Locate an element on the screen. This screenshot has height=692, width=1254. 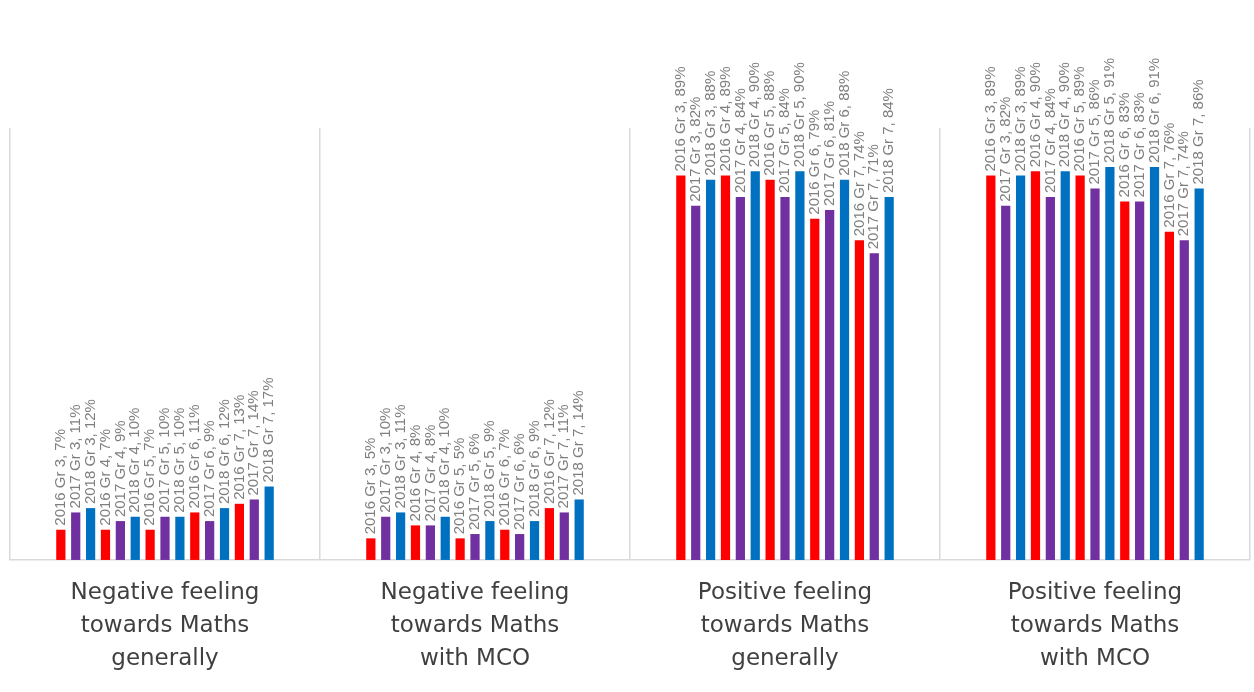
data-label: 2017 Gr 7, 71% is located at coordinates (873, 197).